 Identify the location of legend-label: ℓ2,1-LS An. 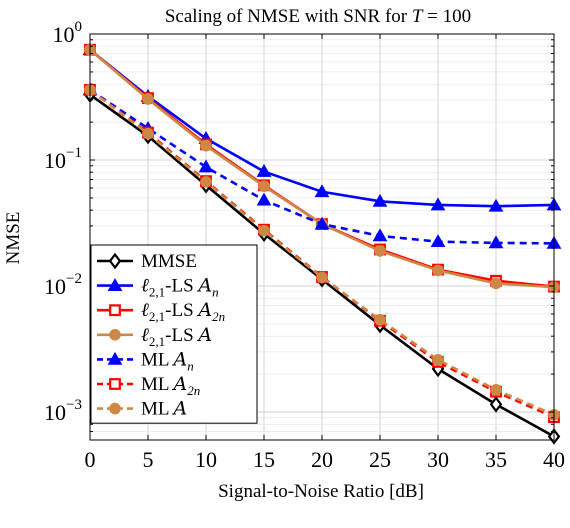
(180, 287).